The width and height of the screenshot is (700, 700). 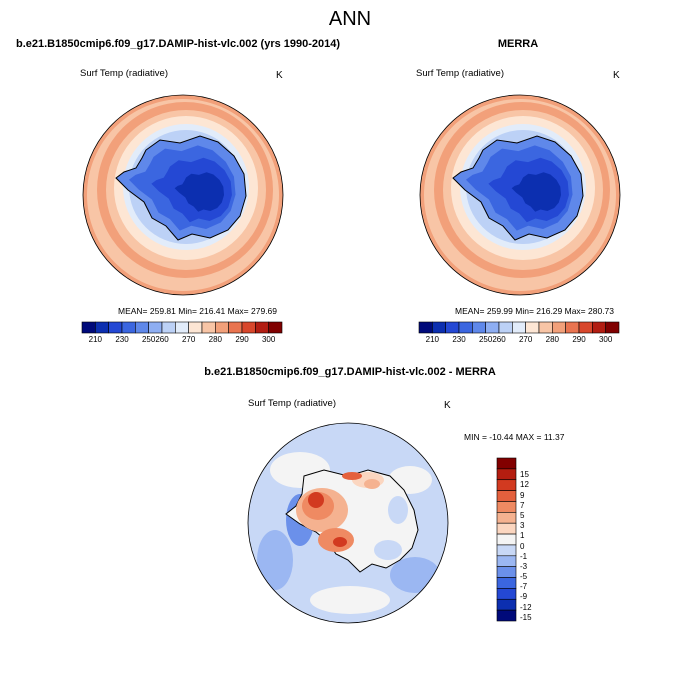 I want to click on panel-1-colorbar-label: 280, so click(x=215, y=339).